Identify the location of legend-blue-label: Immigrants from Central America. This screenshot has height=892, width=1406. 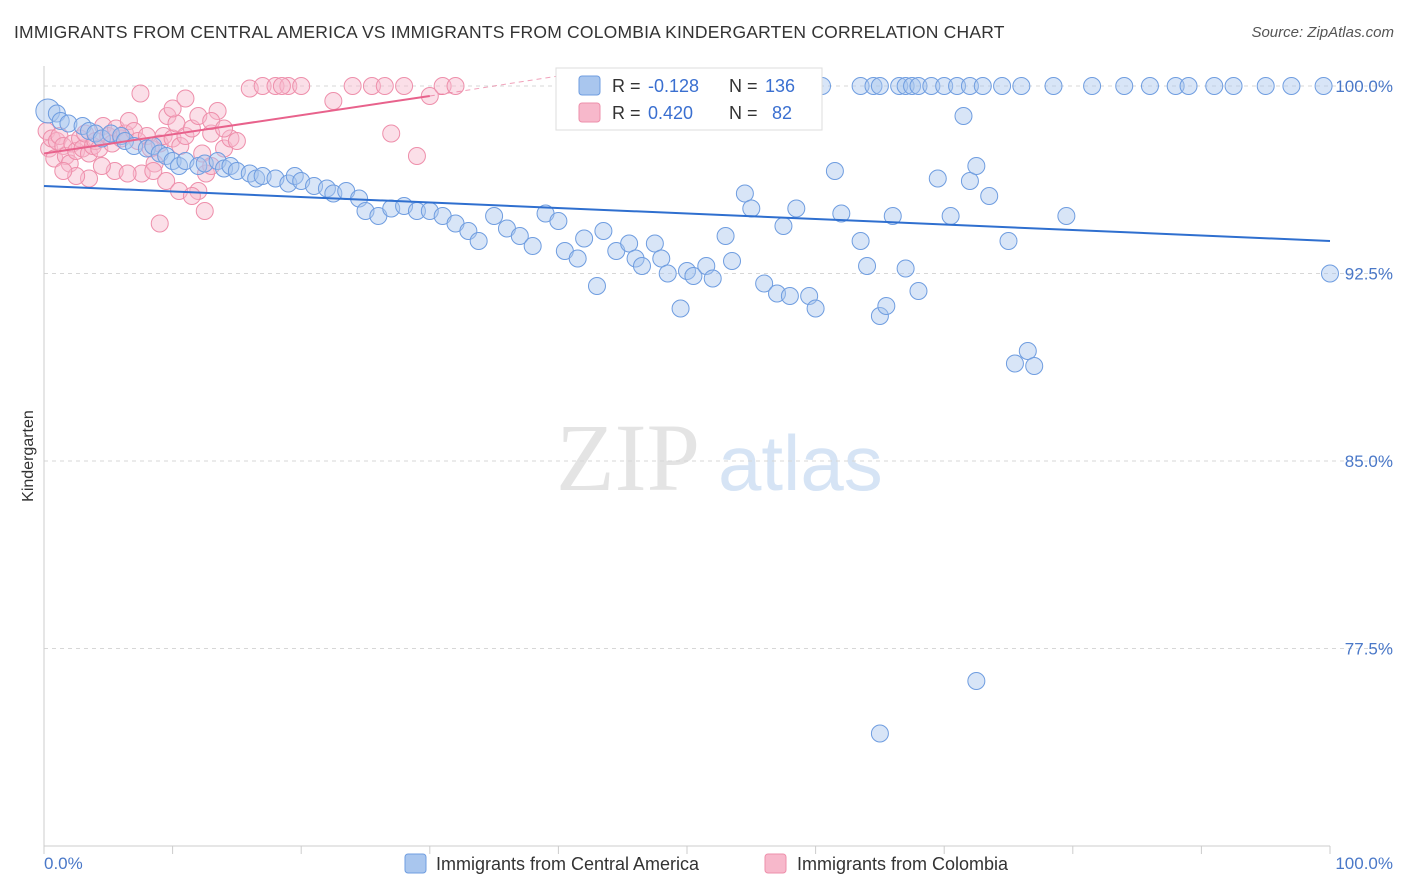
(568, 864).